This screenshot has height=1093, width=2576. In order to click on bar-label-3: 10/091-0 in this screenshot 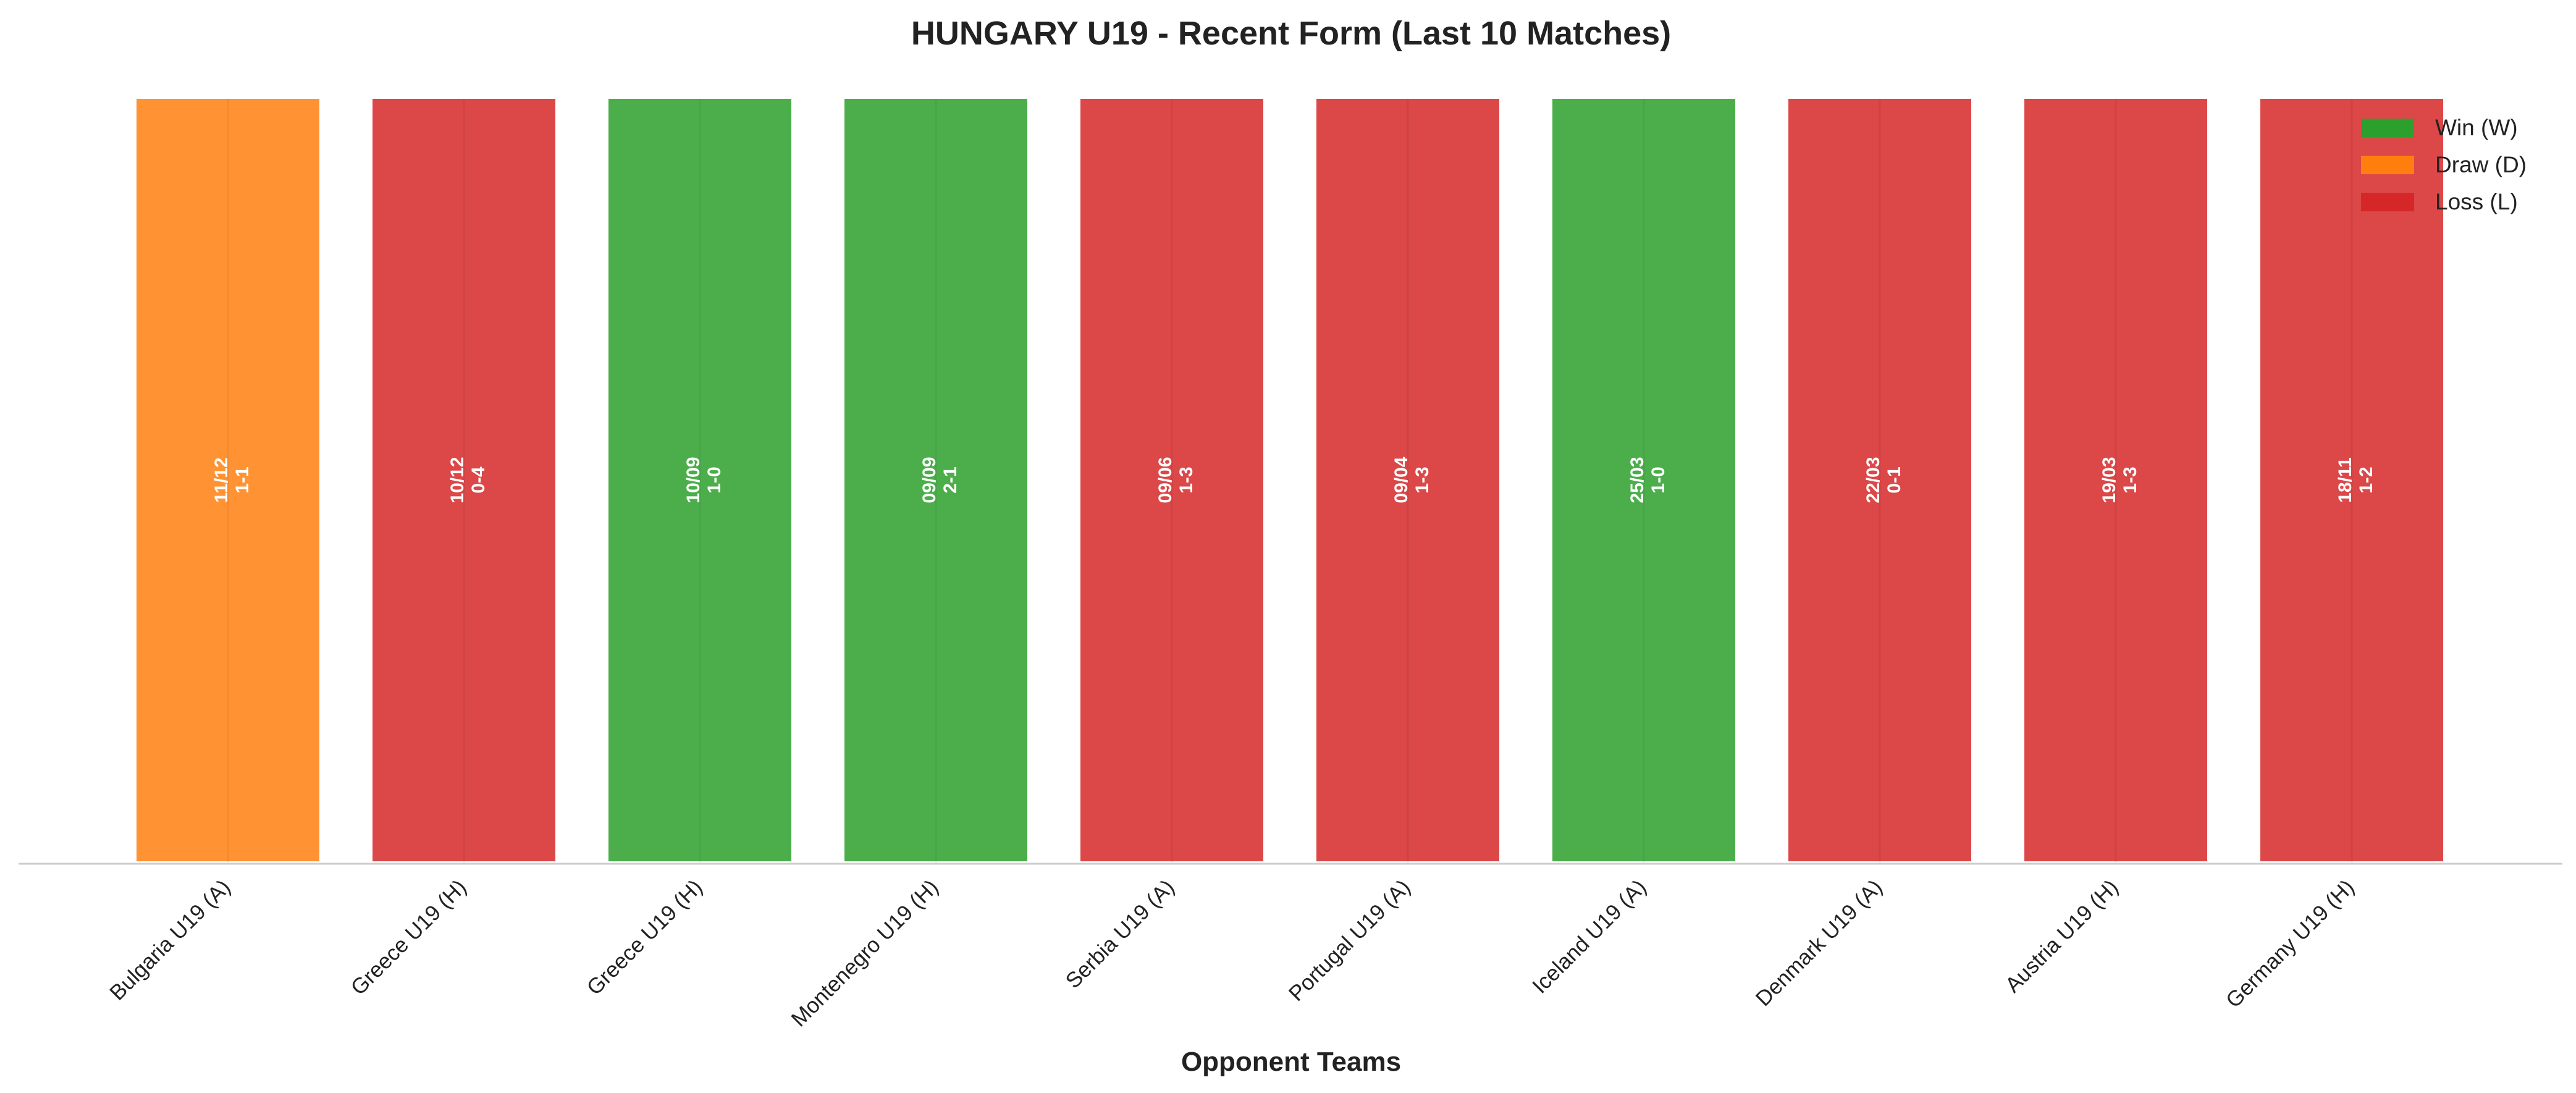, I will do `click(704, 480)`.